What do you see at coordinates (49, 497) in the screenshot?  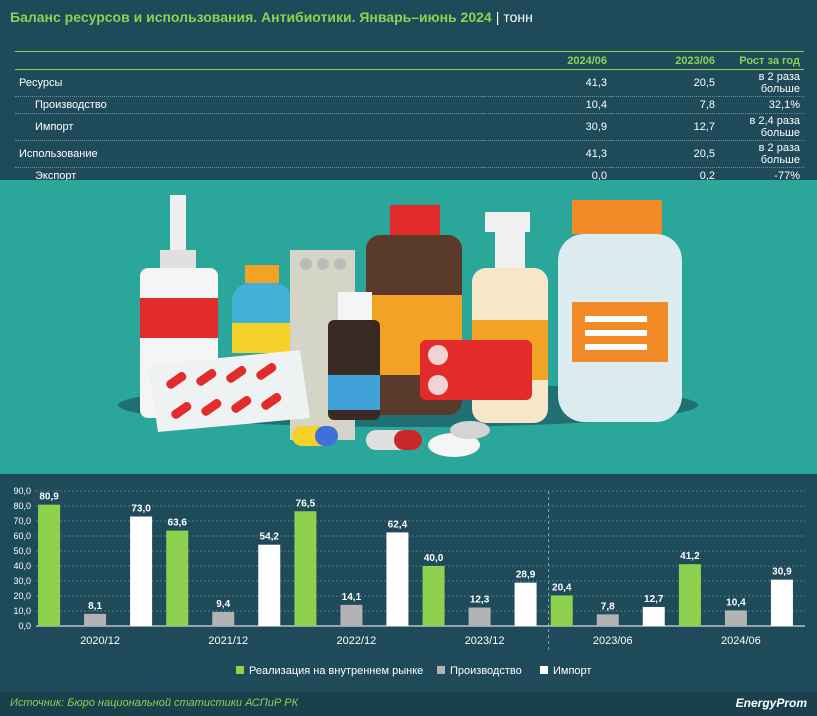 I see `data-label: 80,9` at bounding box center [49, 497].